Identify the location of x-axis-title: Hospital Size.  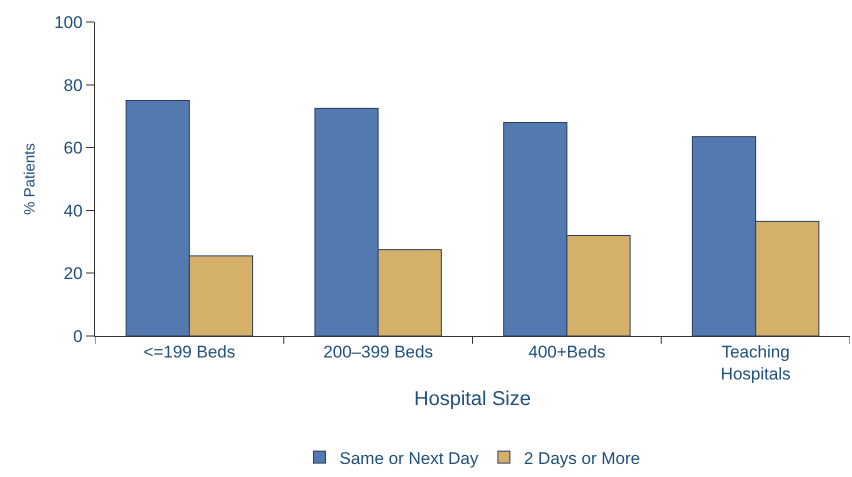
(472, 399).